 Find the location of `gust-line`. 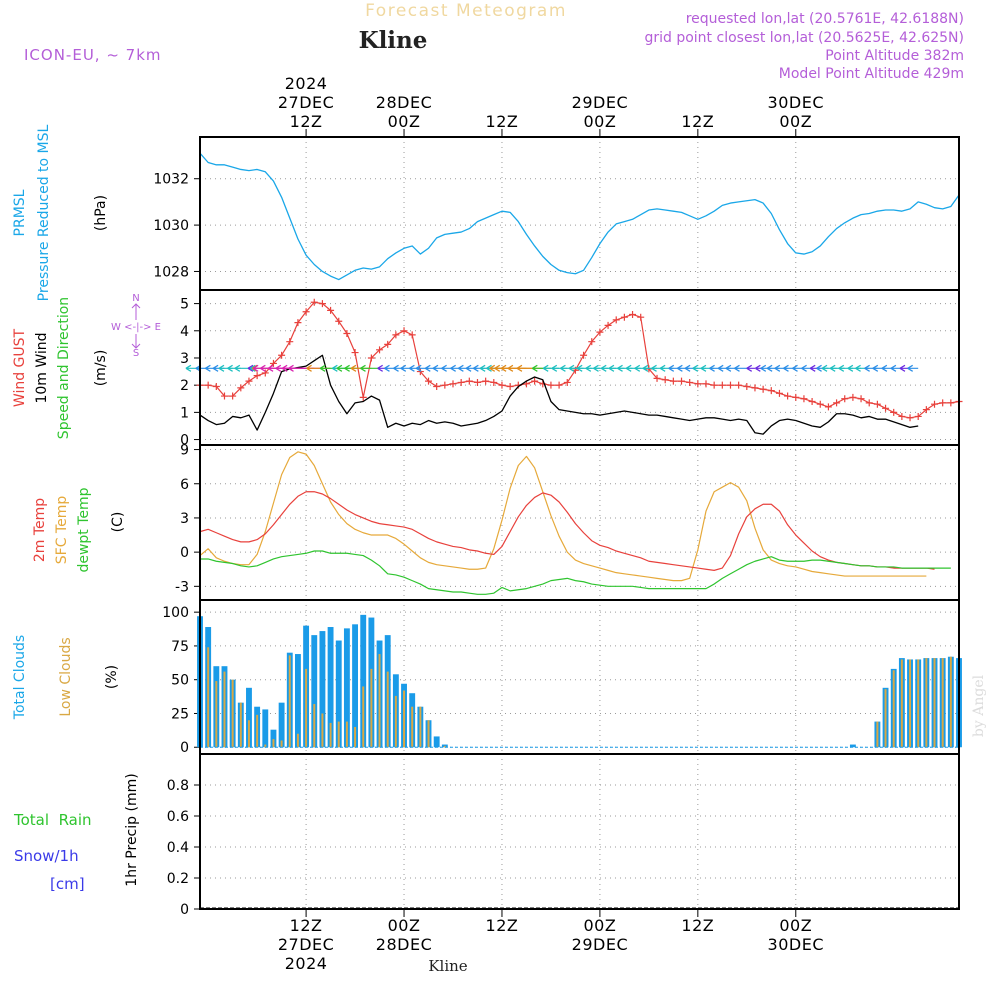

gust-line is located at coordinates (580, 360).